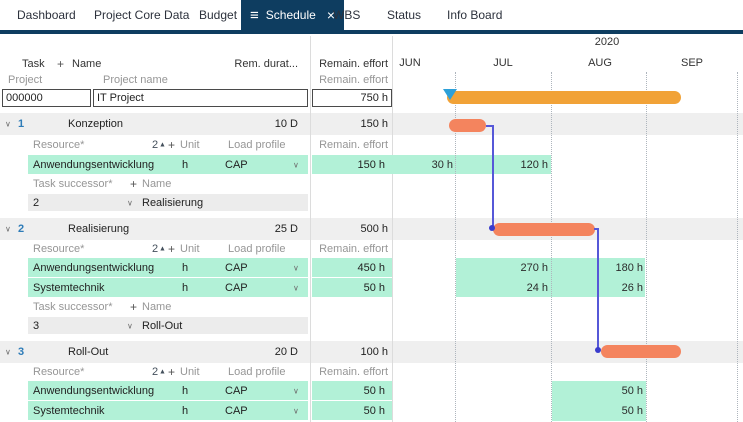 The image size is (743, 422). I want to click on tab-status: Status, so click(404, 15).